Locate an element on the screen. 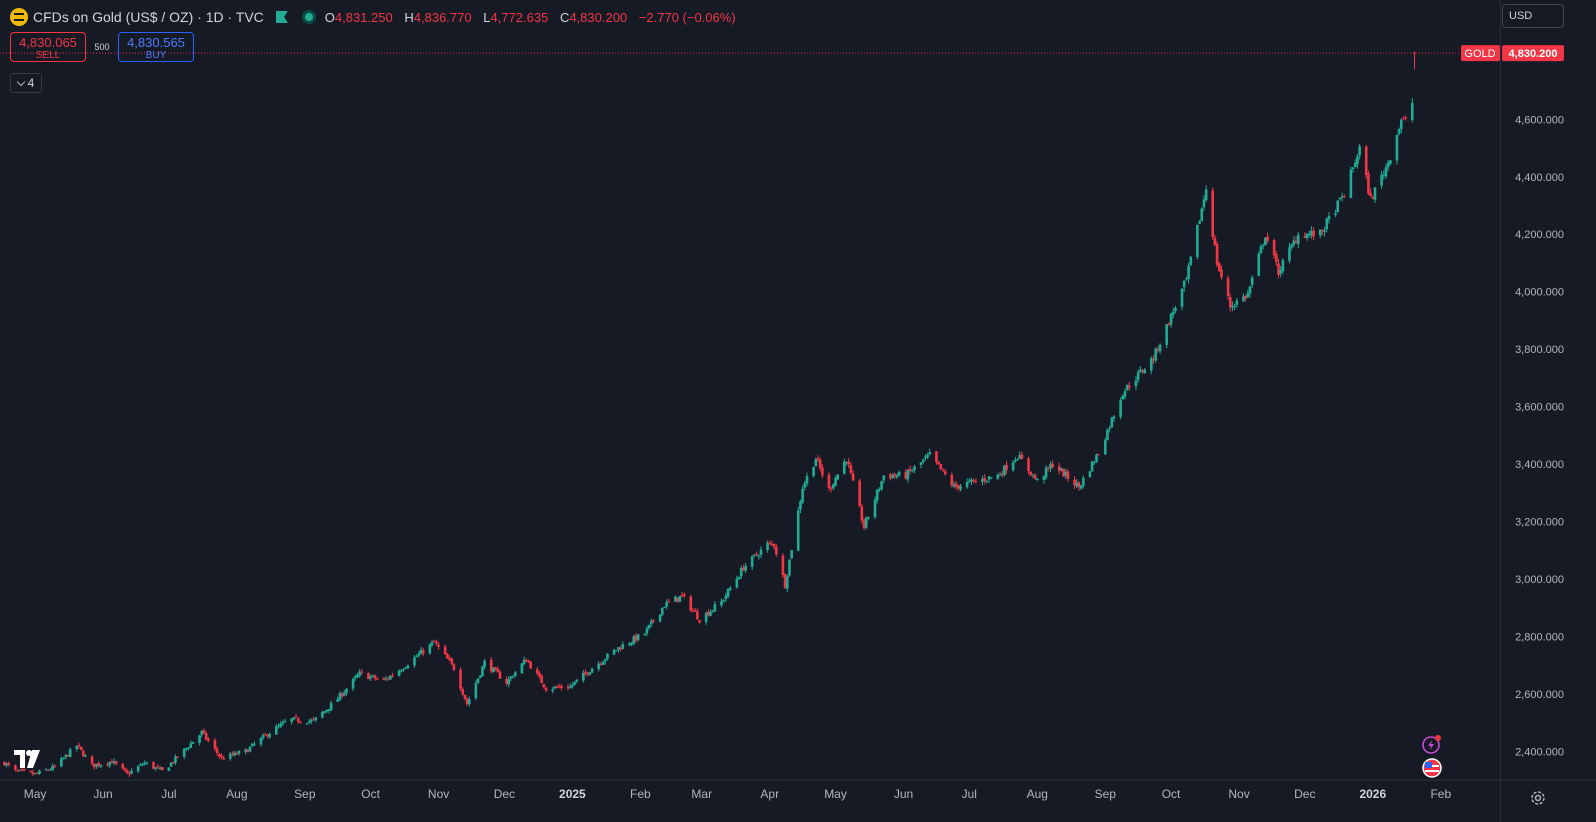 Image resolution: width=1596 pixels, height=822 pixels. settings-gear-icon is located at coordinates (1538, 798).